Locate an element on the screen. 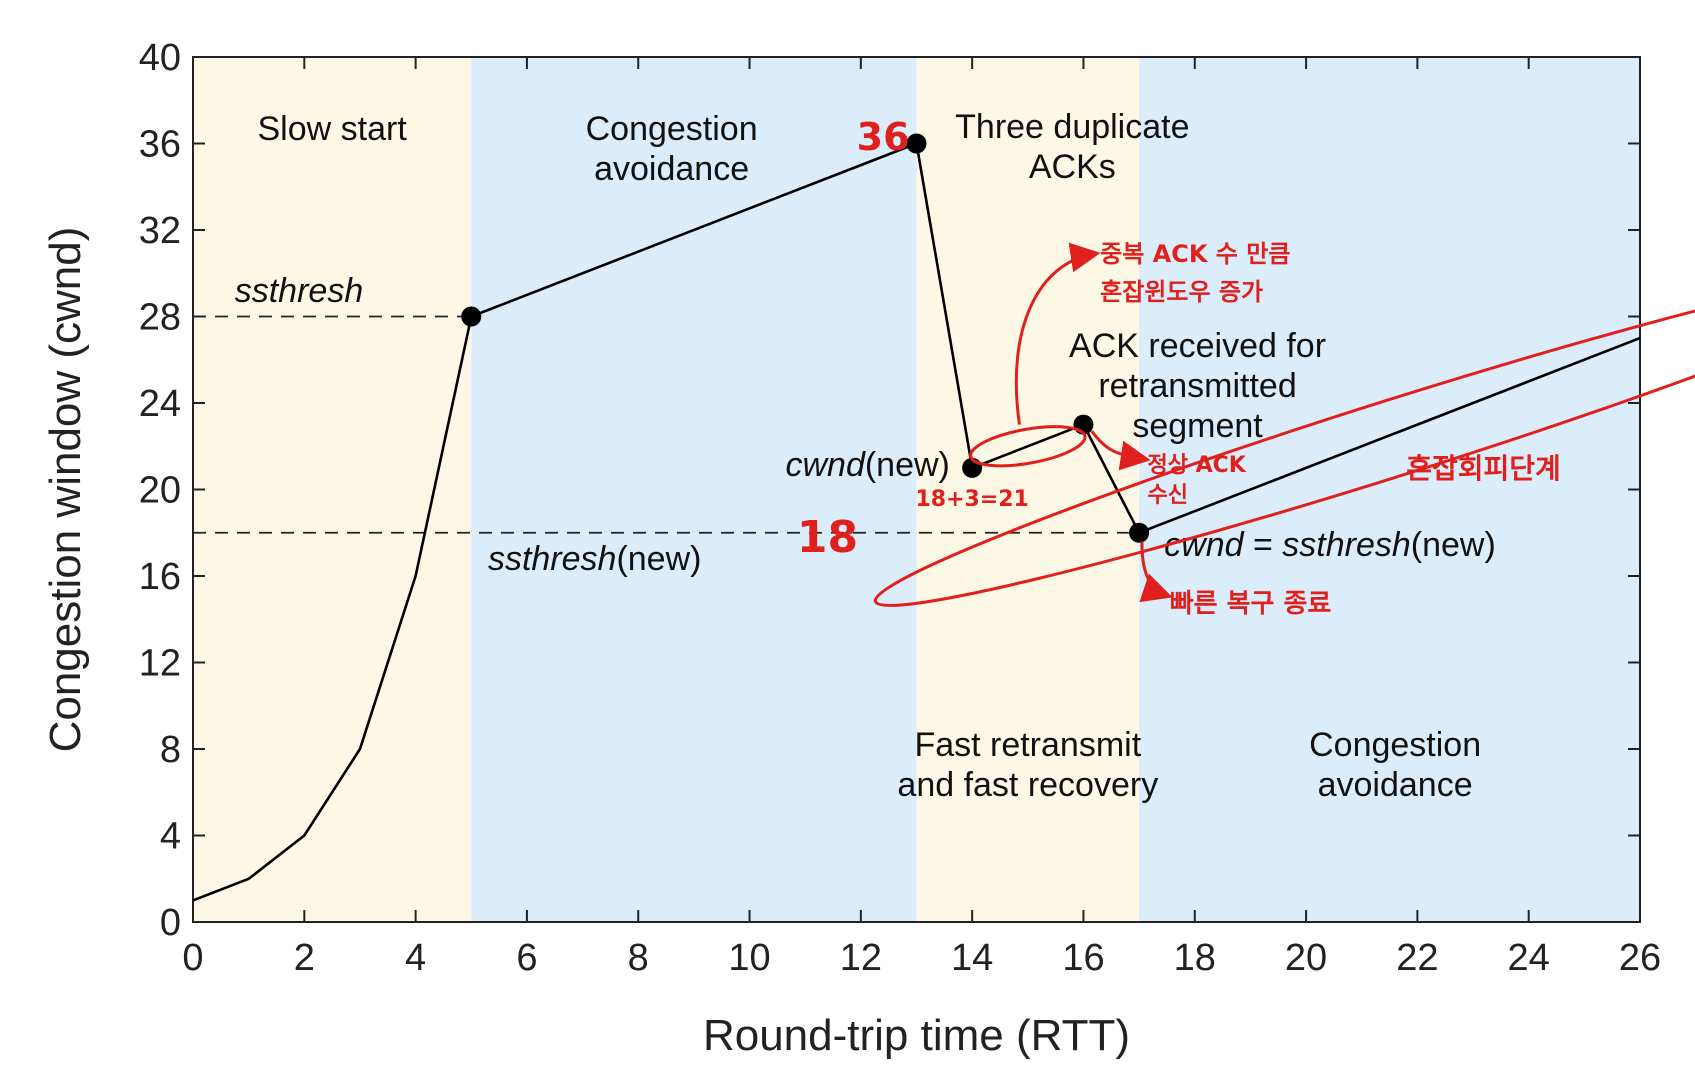  hand-arrow-normal is located at coordinates (1120, 450).